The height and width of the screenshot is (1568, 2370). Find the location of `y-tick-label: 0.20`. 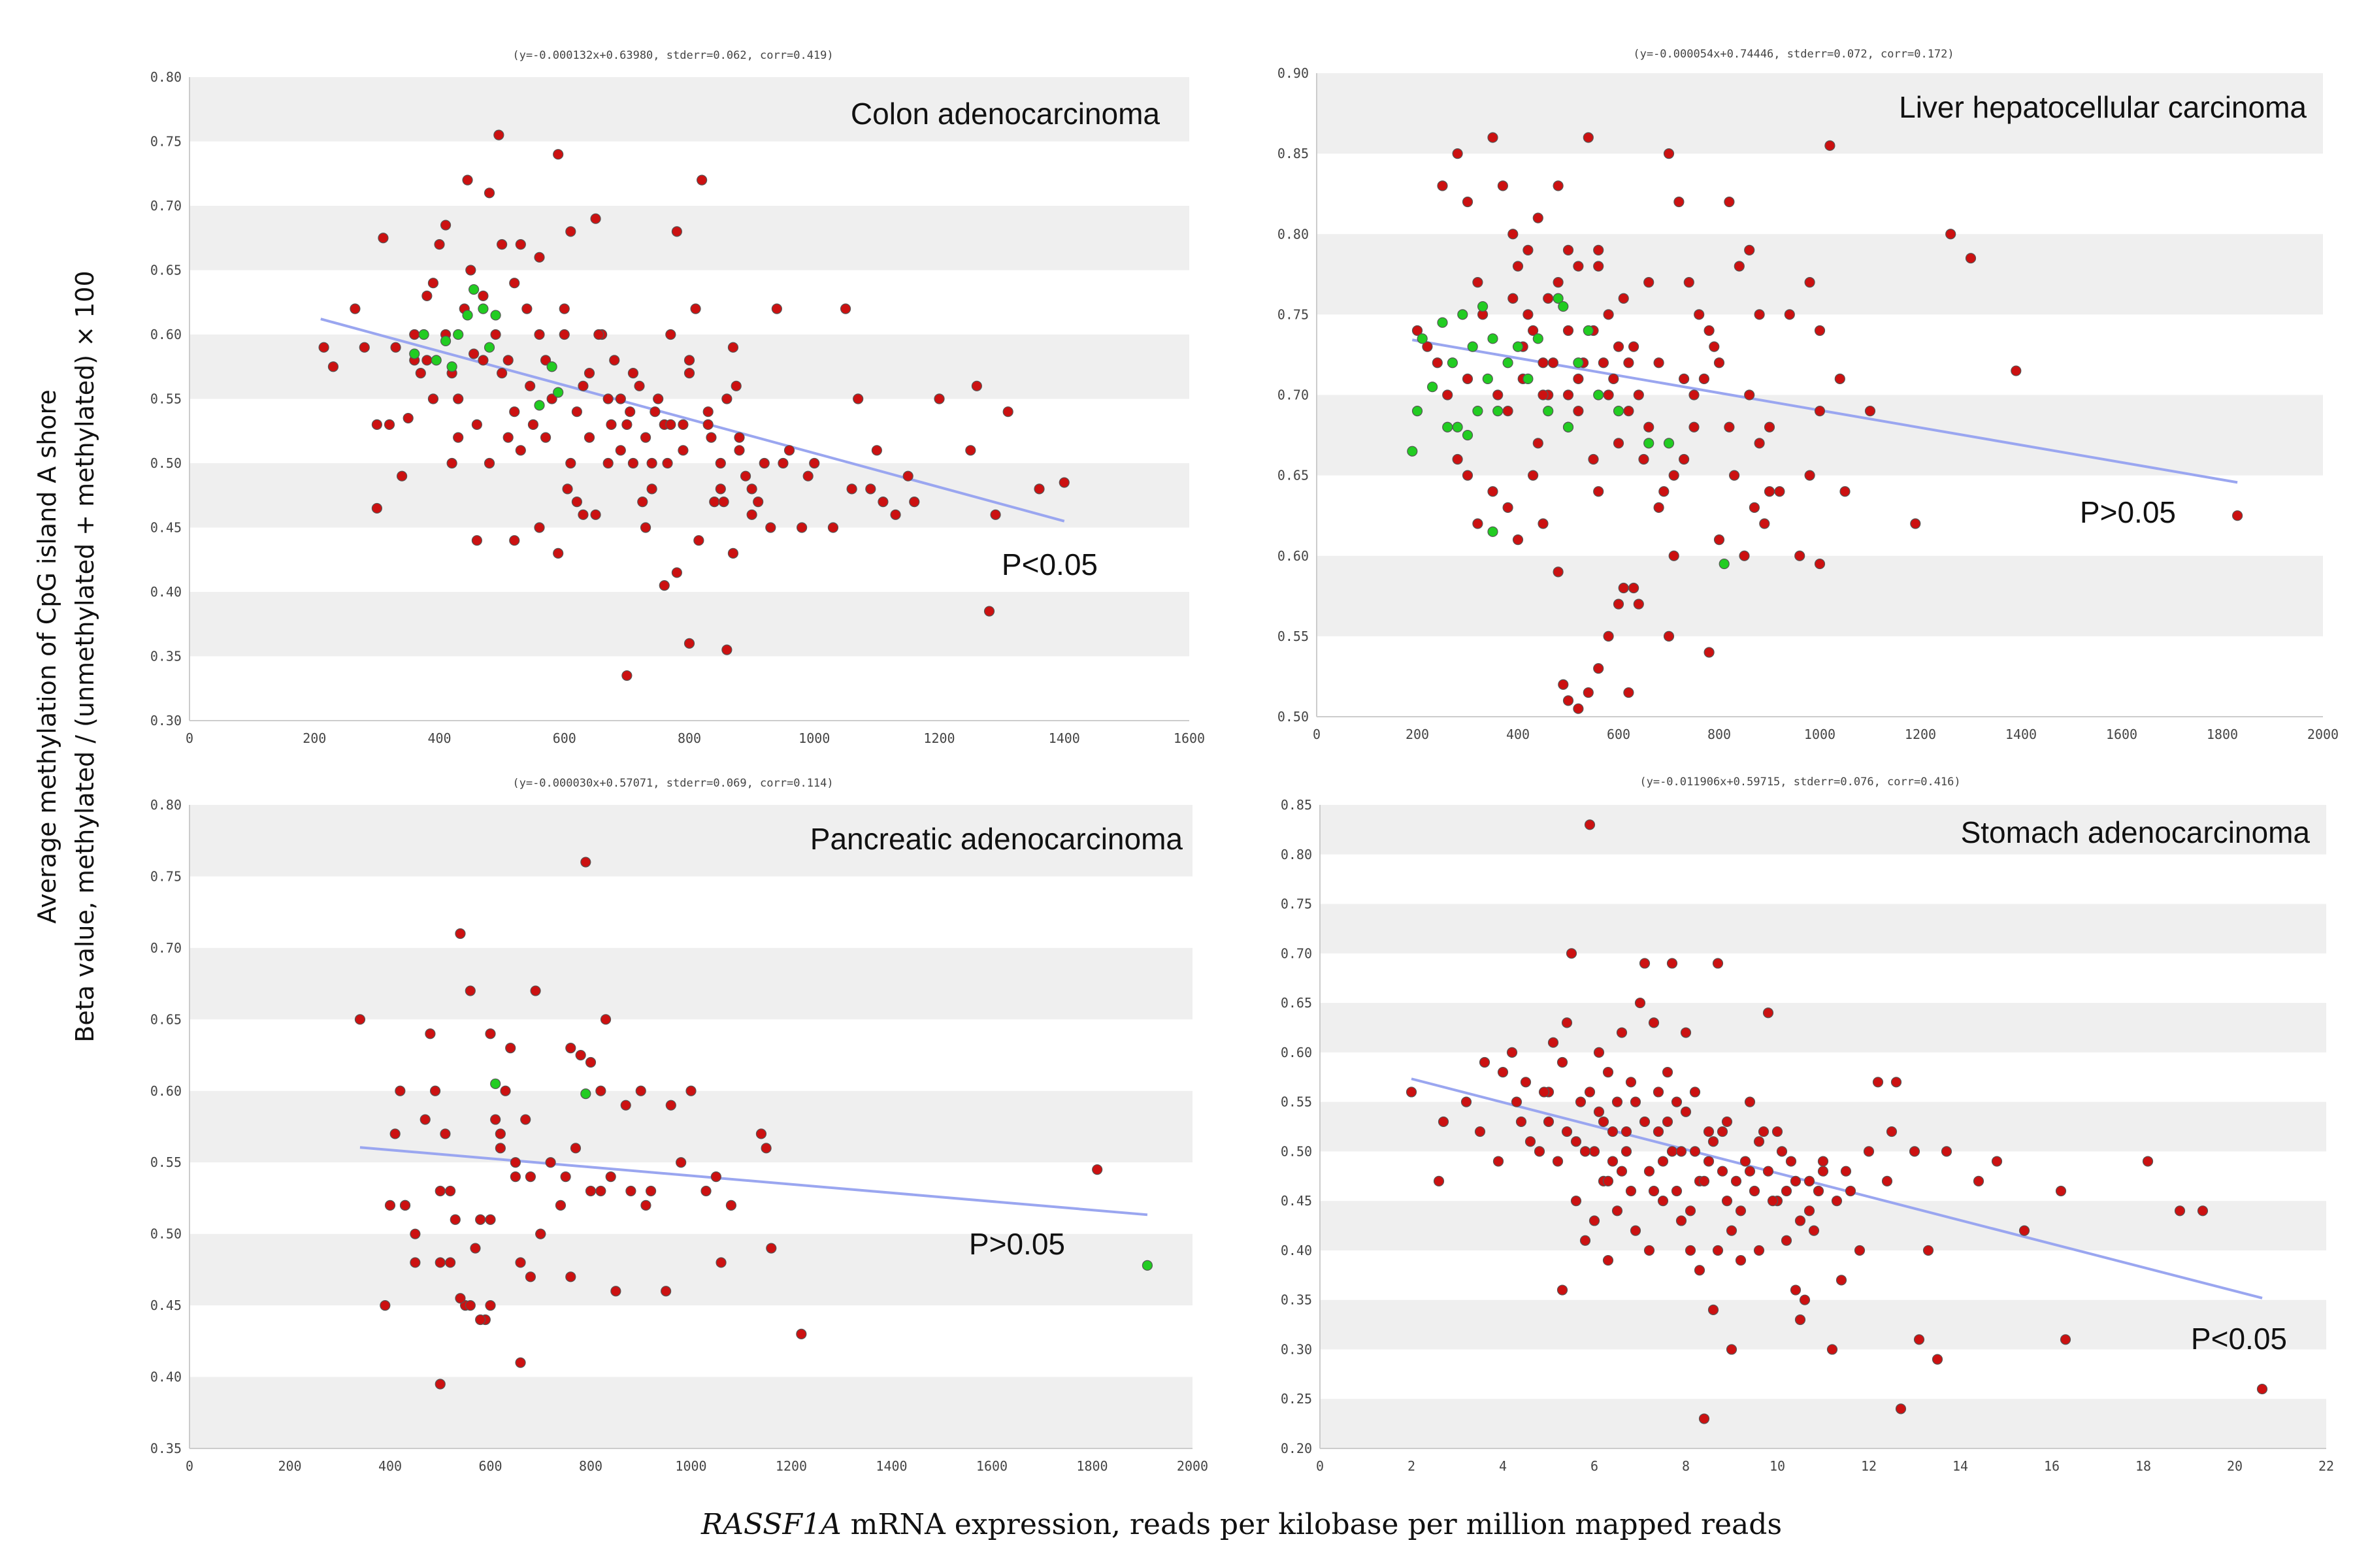

y-tick-label: 0.20 is located at coordinates (1296, 1448).